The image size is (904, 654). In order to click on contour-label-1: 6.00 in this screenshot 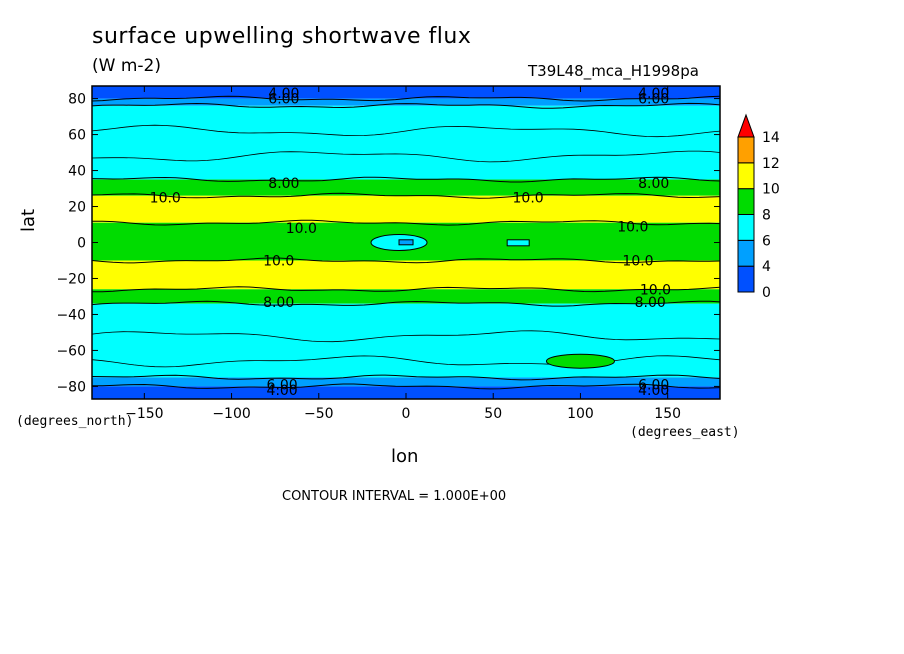, I will do `click(283, 100)`.